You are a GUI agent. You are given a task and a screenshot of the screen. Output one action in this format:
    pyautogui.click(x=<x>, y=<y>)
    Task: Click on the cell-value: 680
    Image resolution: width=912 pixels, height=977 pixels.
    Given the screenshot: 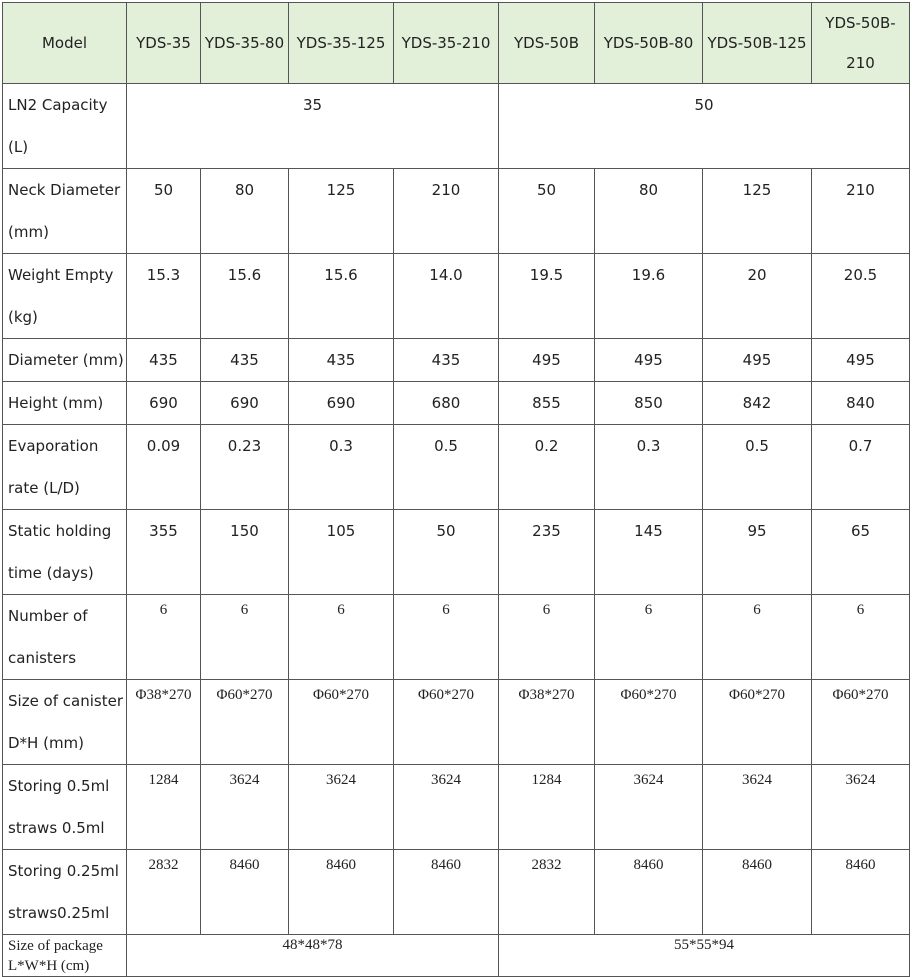 What is the action you would take?
    pyautogui.click(x=446, y=403)
    